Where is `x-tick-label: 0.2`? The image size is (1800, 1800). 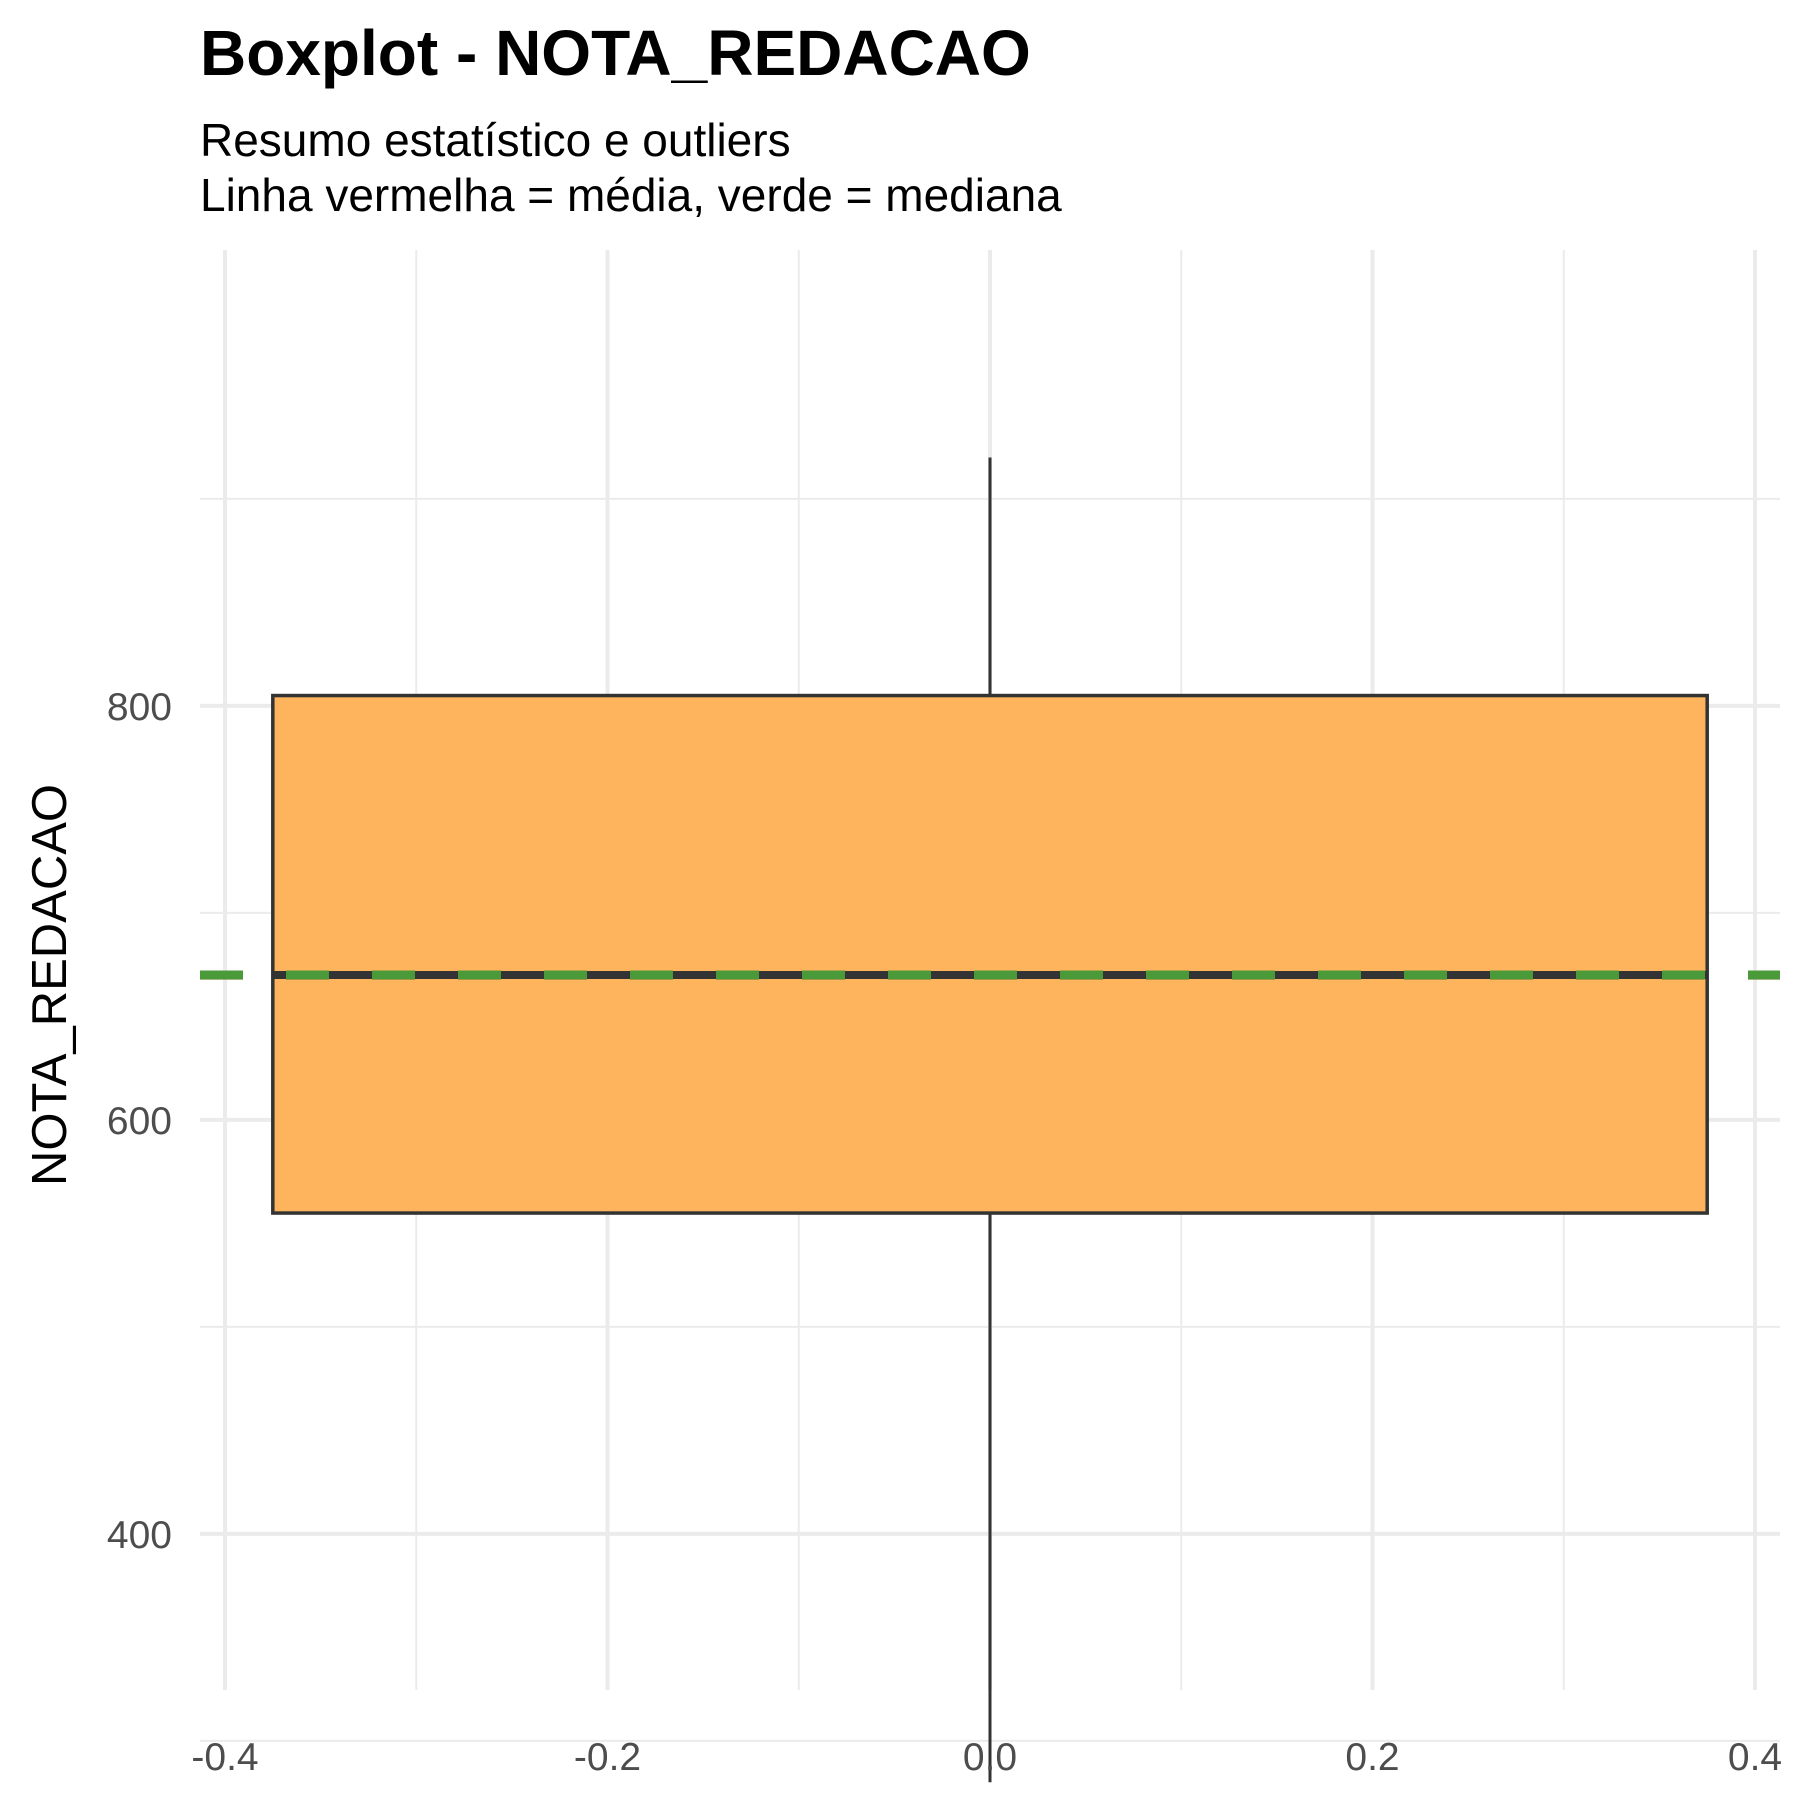
x-tick-label: 0.2 is located at coordinates (1372, 1757).